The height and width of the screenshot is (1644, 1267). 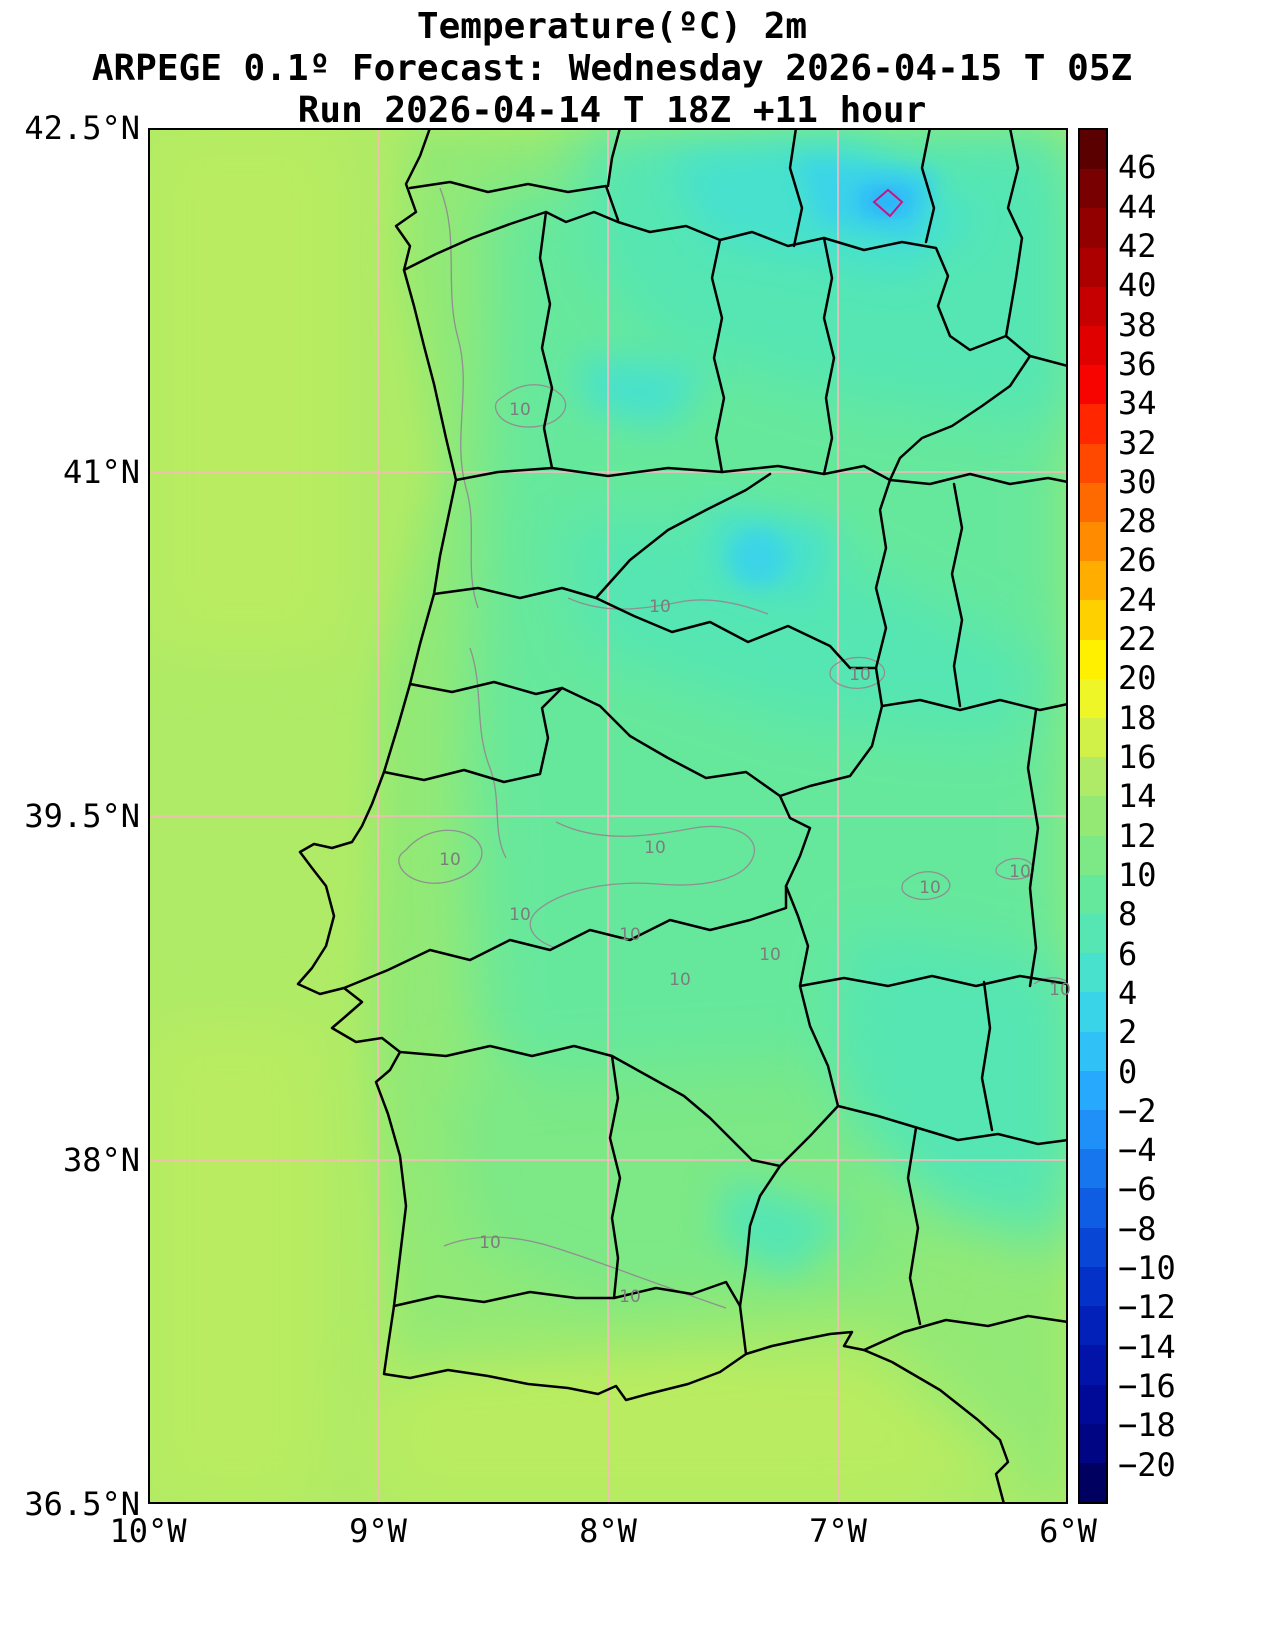 What do you see at coordinates (1147, 1386) in the screenshot?
I see `colorbar-tick-label: −16` at bounding box center [1147, 1386].